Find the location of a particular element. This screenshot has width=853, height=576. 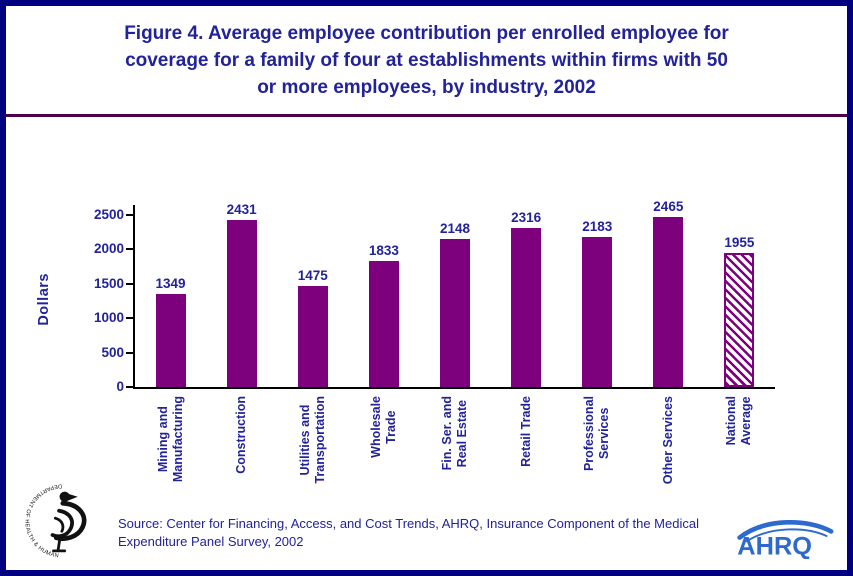

y-tick-labels: 0 500 1000 1500 2000 2500 is located at coordinates (90, 300).